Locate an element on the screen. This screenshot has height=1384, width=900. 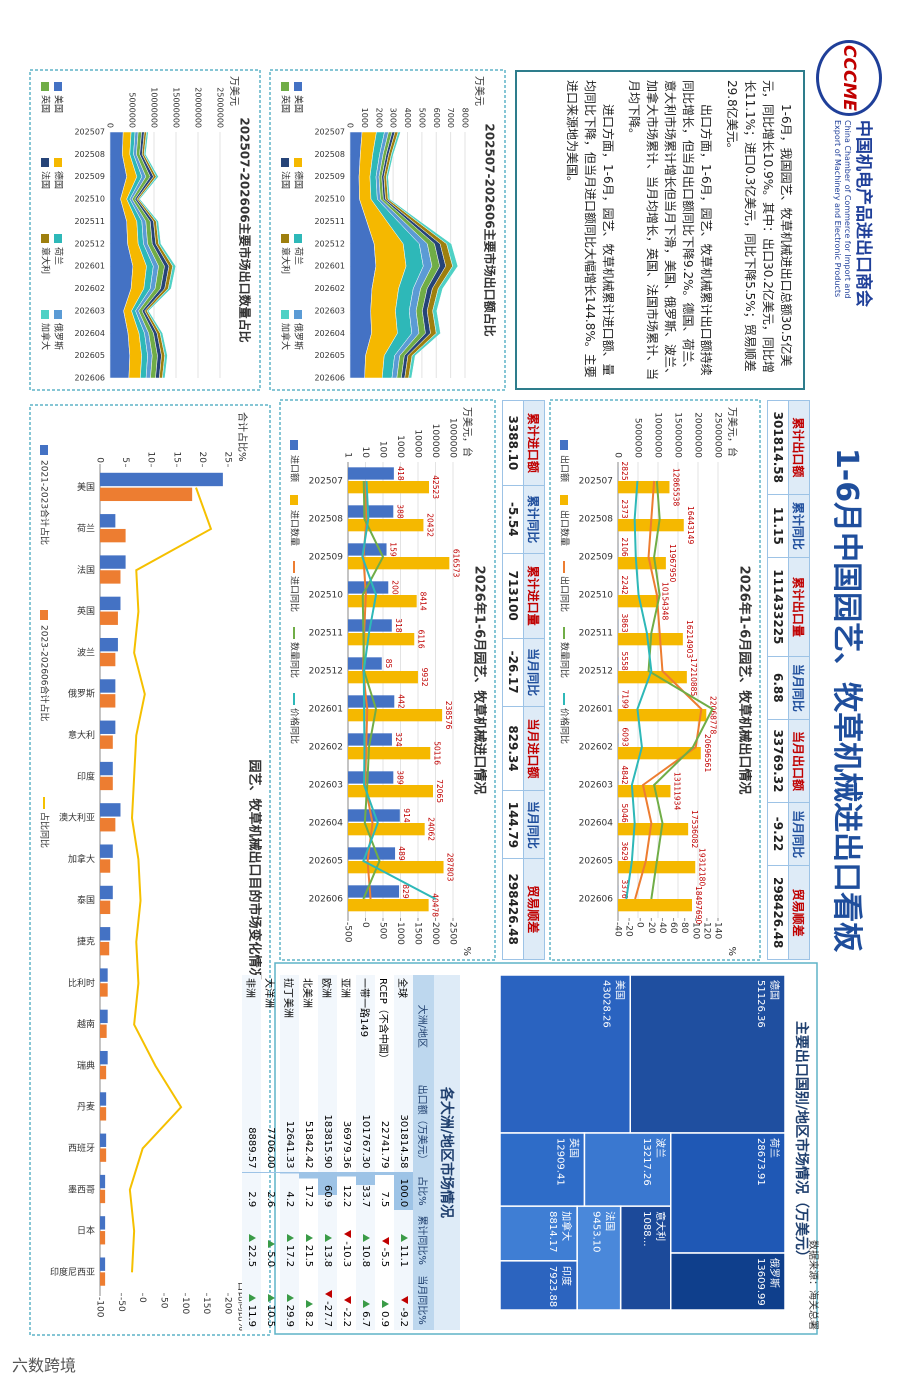
table-cell: 33.7 is located at coordinates (365, 1191).